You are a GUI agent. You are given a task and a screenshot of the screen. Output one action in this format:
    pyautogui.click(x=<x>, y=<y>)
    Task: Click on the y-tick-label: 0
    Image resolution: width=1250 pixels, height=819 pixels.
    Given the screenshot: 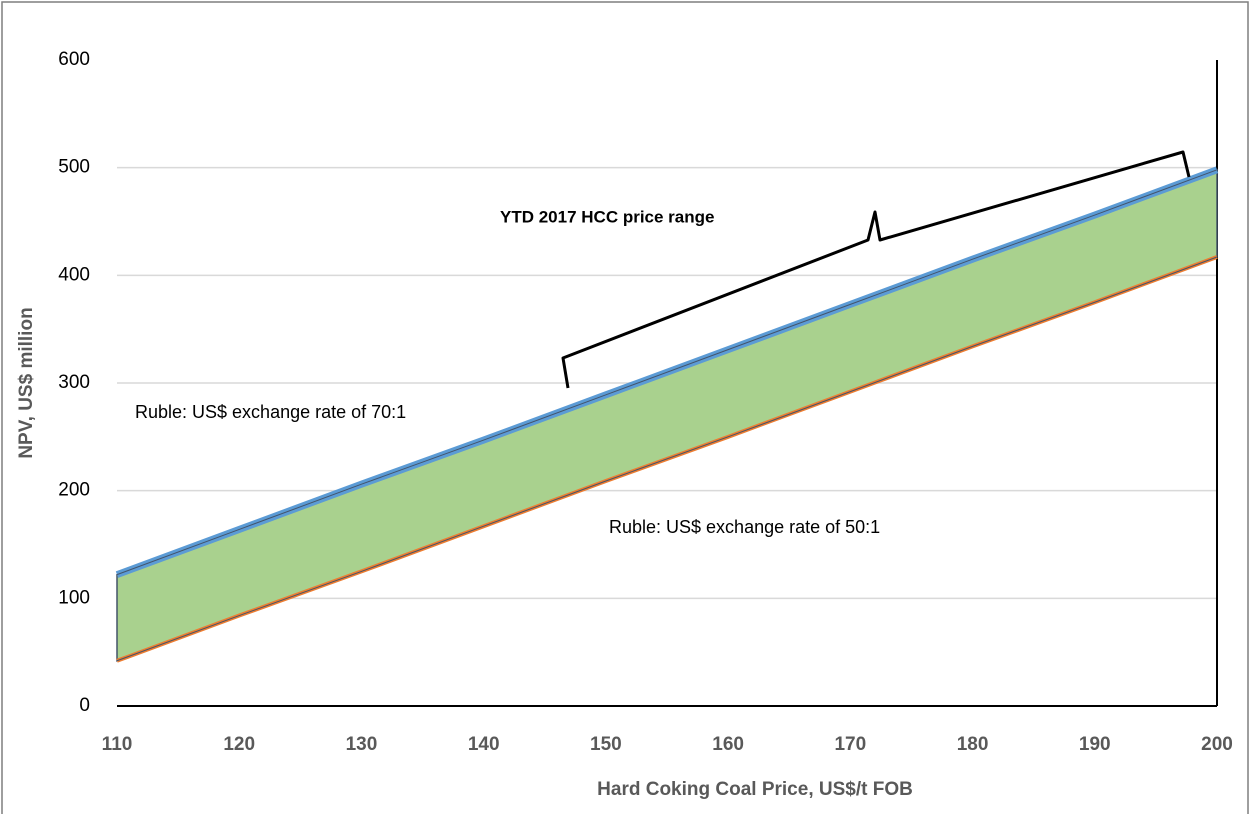 What is the action you would take?
    pyautogui.click(x=84, y=705)
    